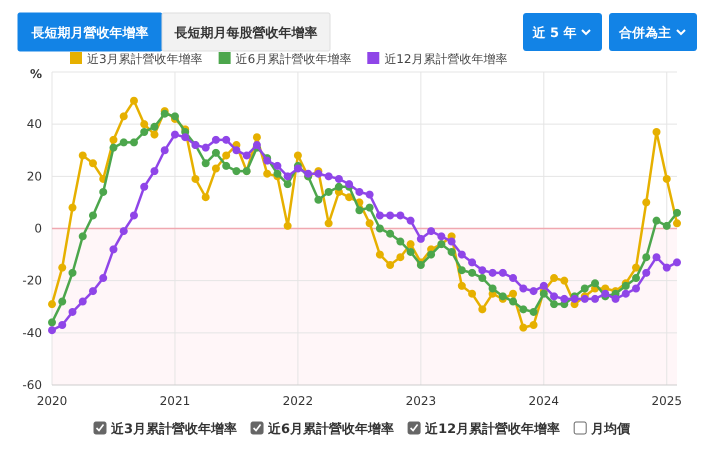  Describe the element at coordinates (446, 59) in the screenshot. I see `legend-label: 近12月累計營收年增率` at that location.